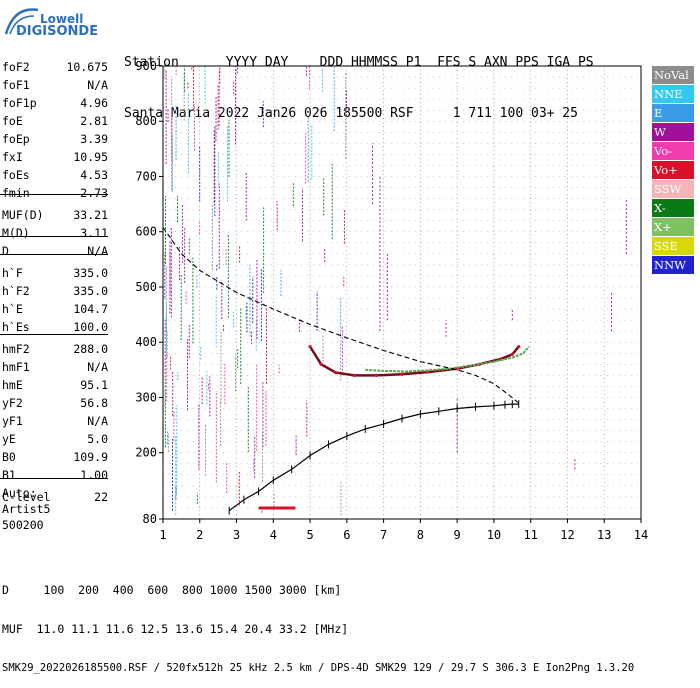 The height and width of the screenshot is (688, 700). Describe the element at coordinates (604, 535) in the screenshot. I see `x-tick-label: 13` at that location.